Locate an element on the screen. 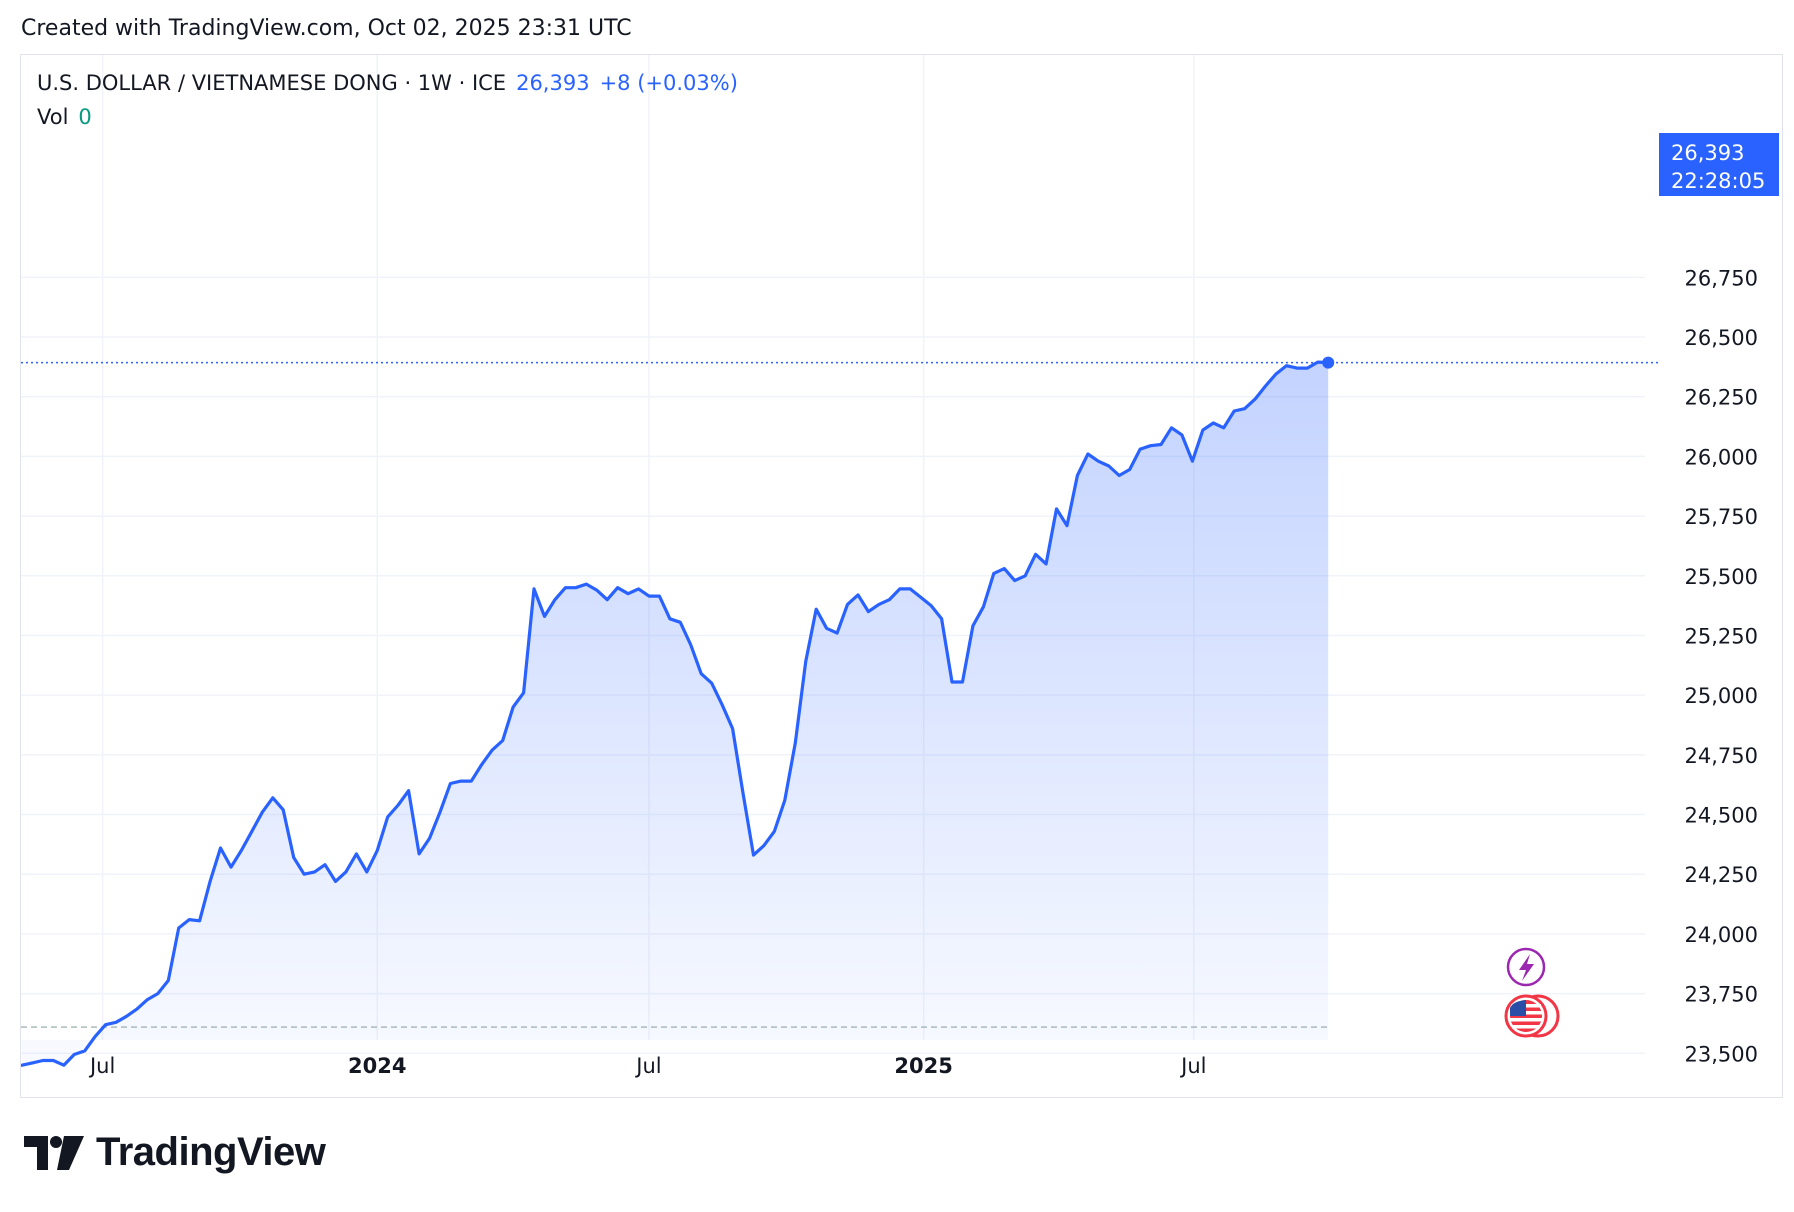  y-tick-label: 24,250 is located at coordinates (1721, 875).